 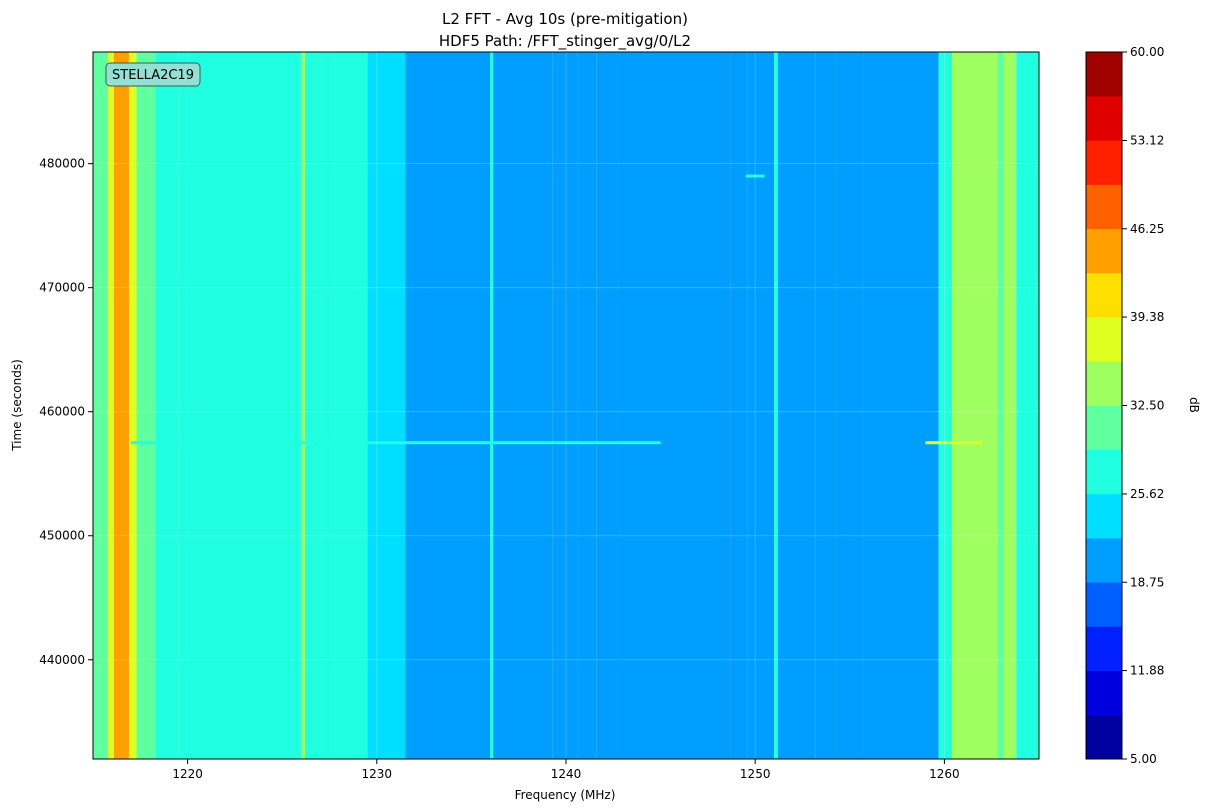 What do you see at coordinates (1147, 140) in the screenshot?
I see `colorbar-tick-label: 53.12` at bounding box center [1147, 140].